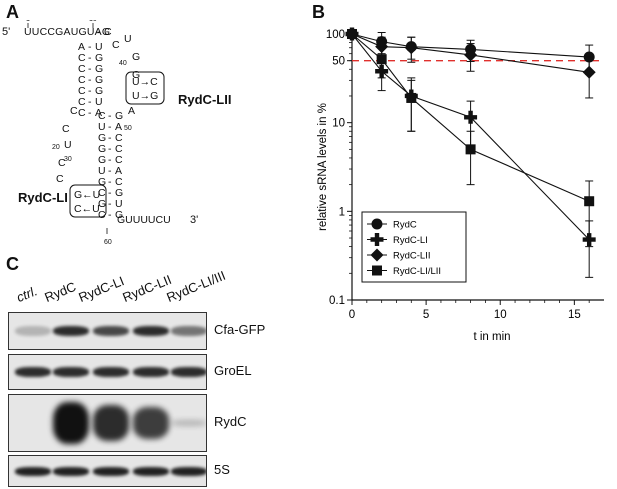 The image size is (617, 489). What do you see at coordinates (194, 220) in the screenshot?
I see `three-prime-label: 3'` at bounding box center [194, 220].